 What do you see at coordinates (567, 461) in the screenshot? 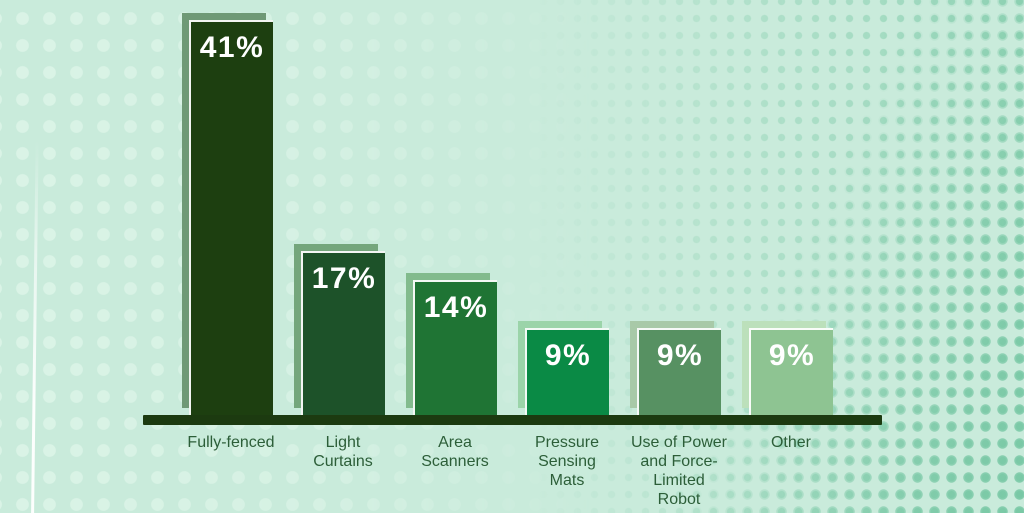
I see `category-label-pressure-sensing-mats: Pressure Sensing Mats` at bounding box center [567, 461].